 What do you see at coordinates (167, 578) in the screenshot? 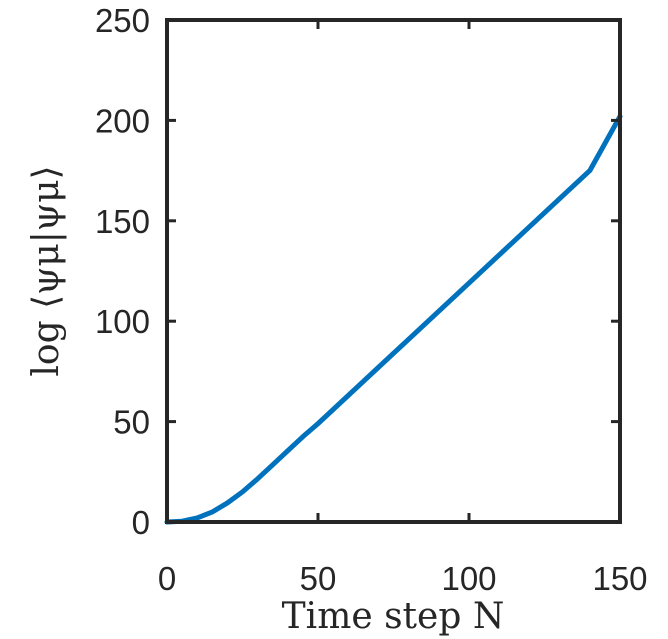
I see `x-tick-label: 0` at bounding box center [167, 578].